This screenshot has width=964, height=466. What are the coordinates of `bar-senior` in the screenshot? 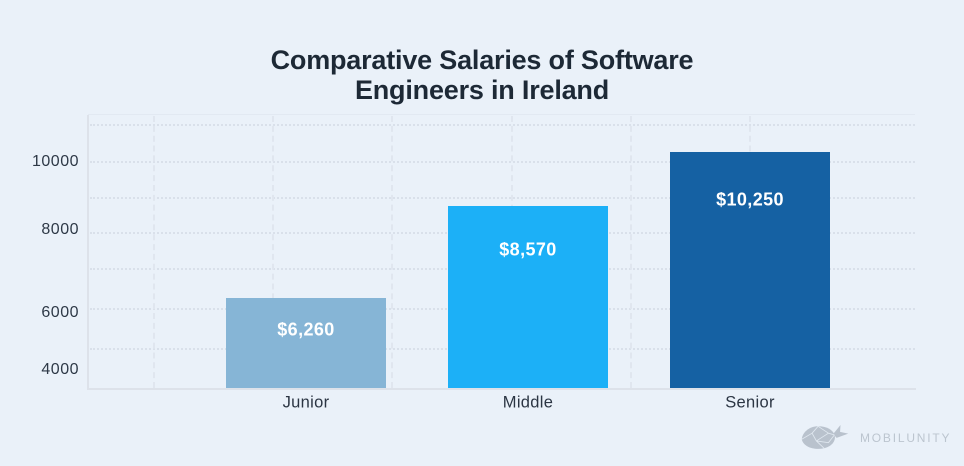 It's located at (750, 270).